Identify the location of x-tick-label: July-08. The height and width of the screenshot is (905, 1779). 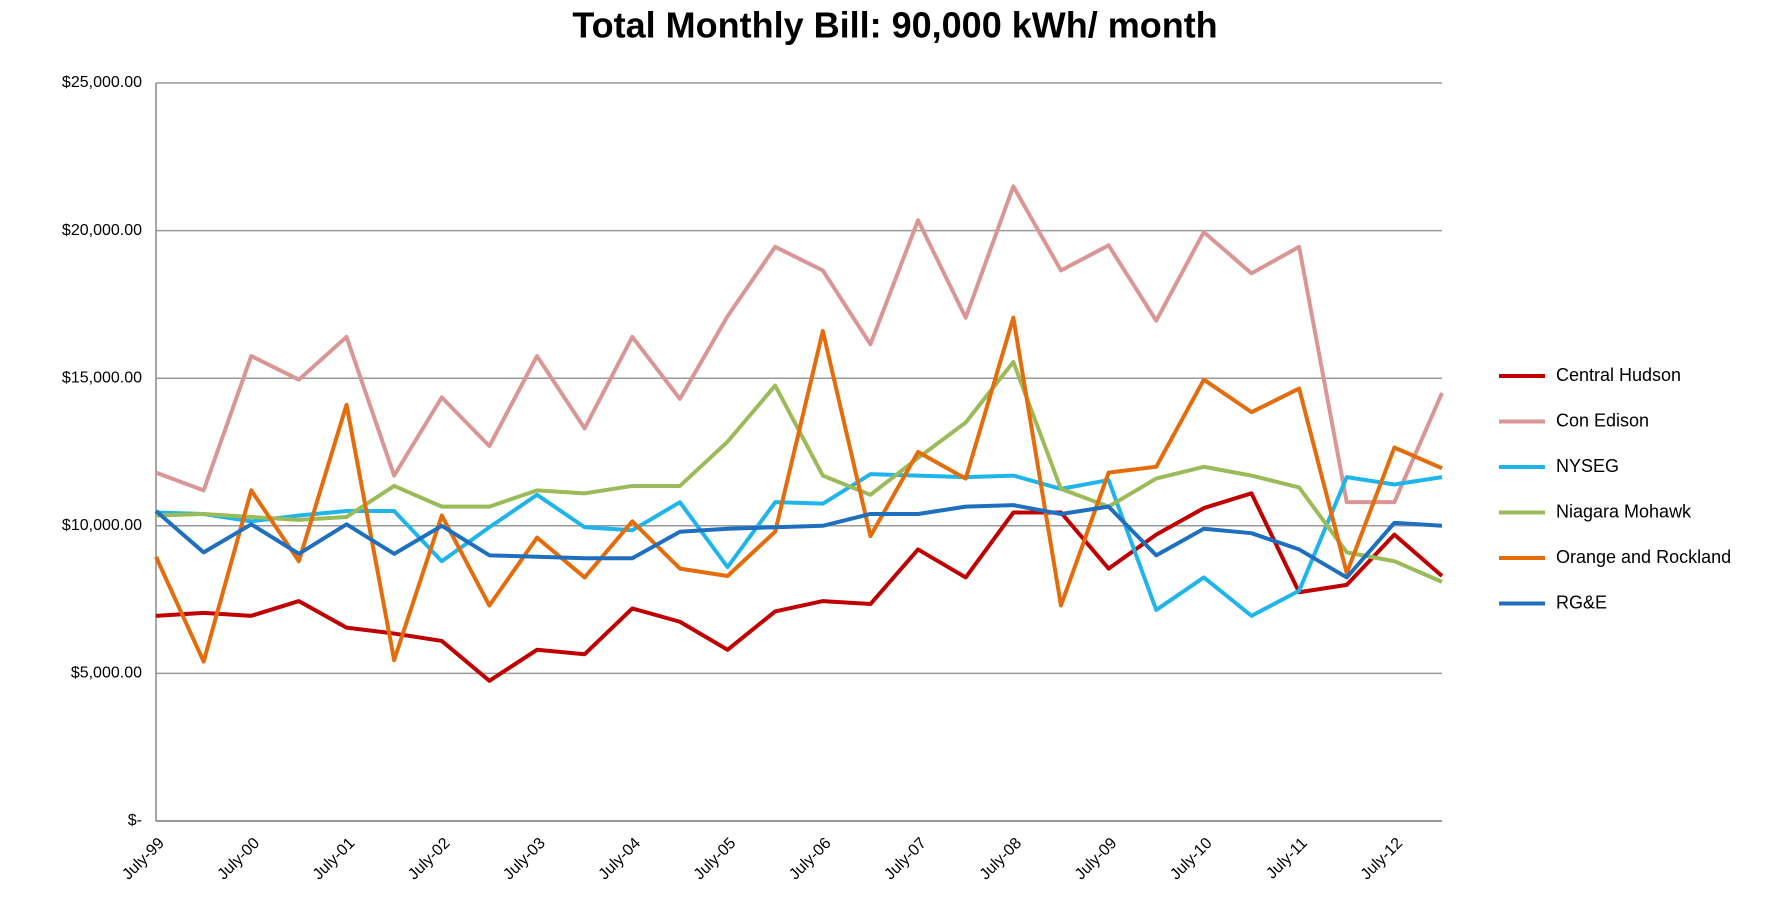
(1001, 859).